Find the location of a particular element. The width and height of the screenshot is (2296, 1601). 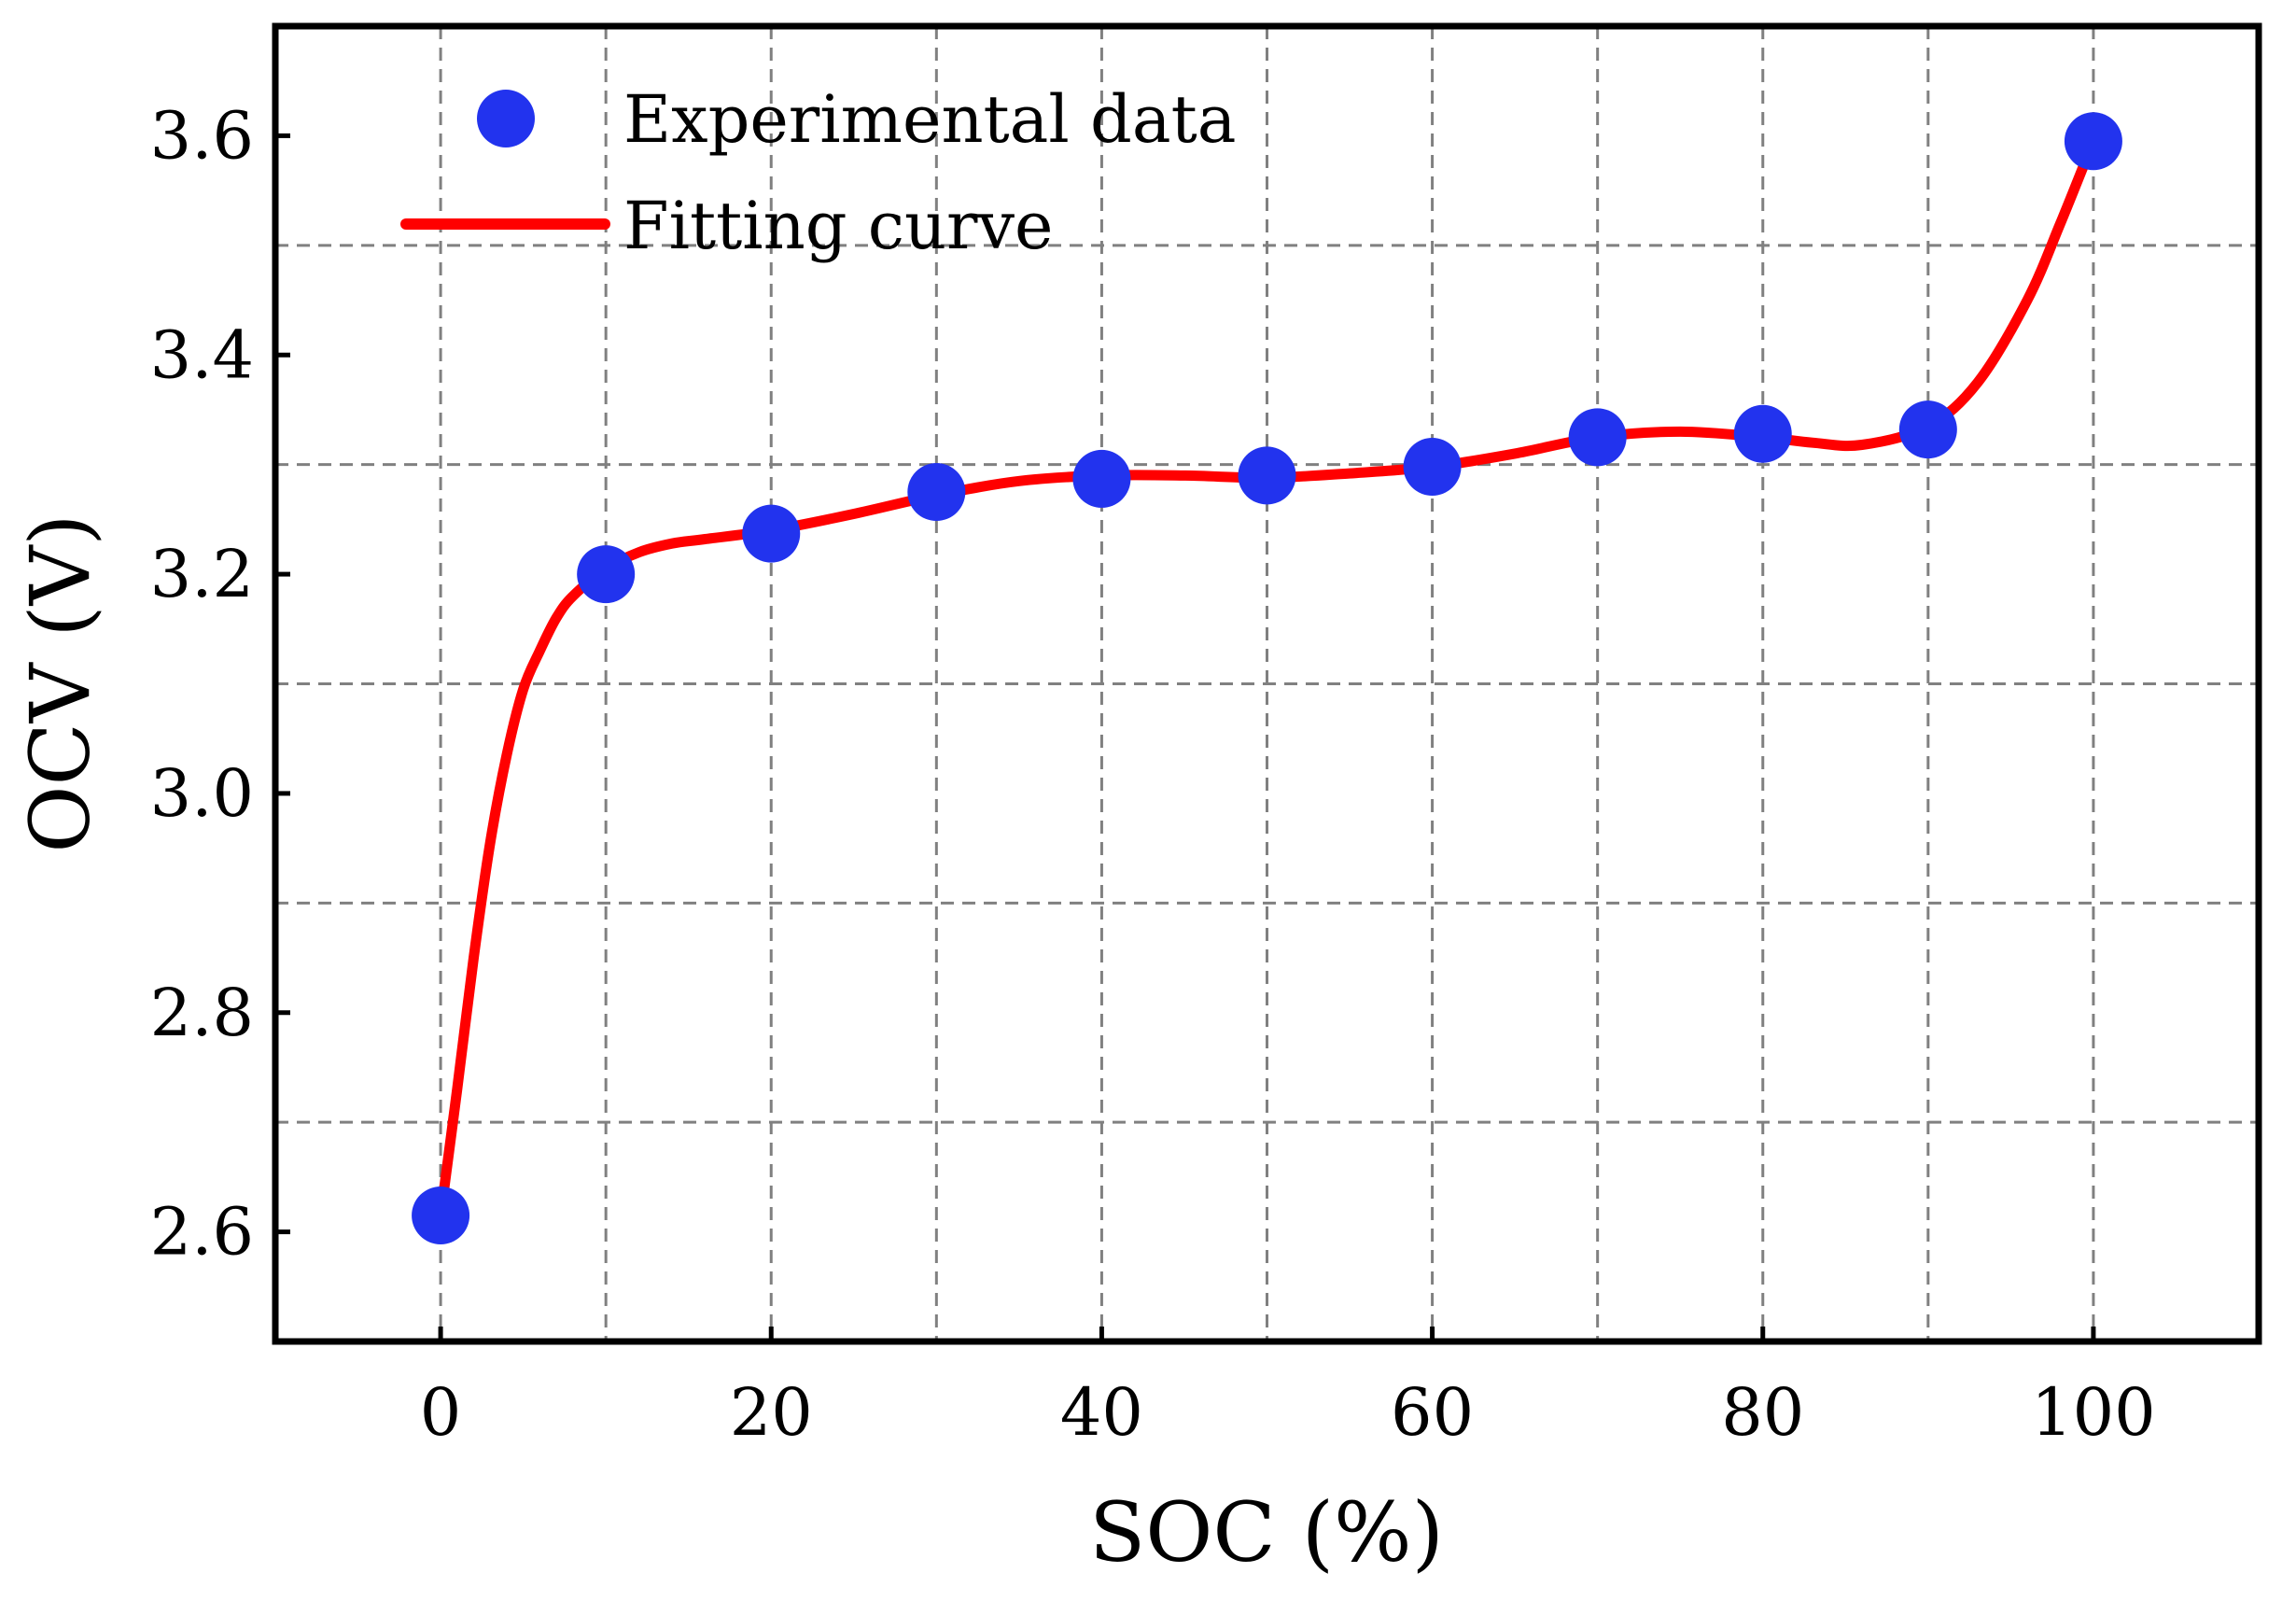

x-tick-label-100: 100 is located at coordinates (2093, 1413).